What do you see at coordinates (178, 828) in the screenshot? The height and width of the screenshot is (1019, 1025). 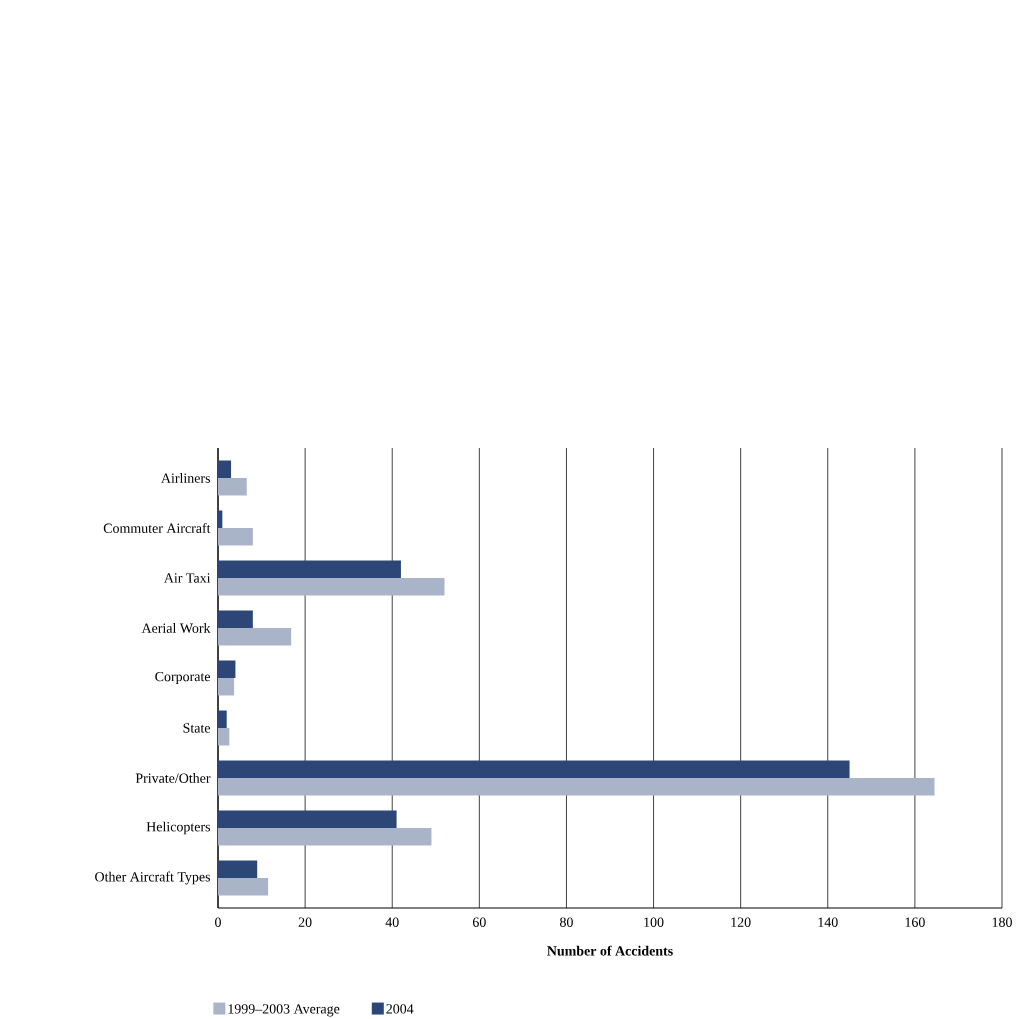 I see `y-tick-label: Helicopters` at bounding box center [178, 828].